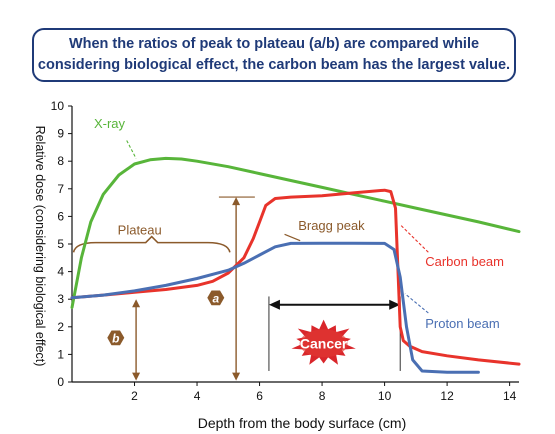  I want to click on cancer-label: Cancer, so click(324, 343).